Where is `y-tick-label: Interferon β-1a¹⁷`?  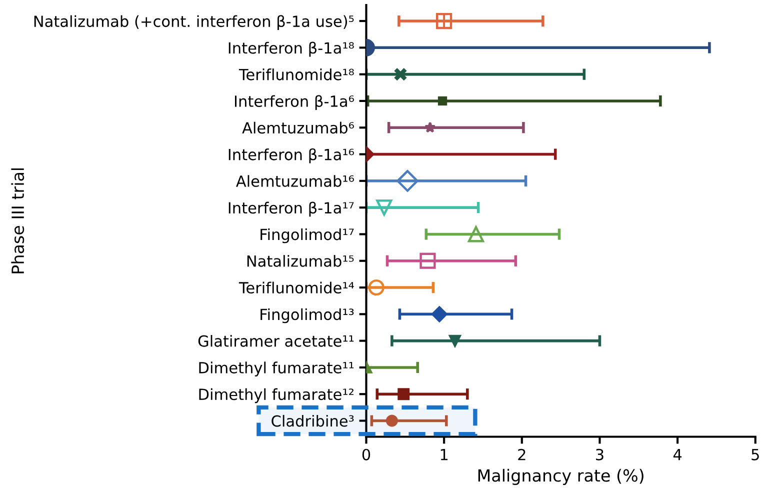
y-tick-label: Interferon β-1a¹⁷ is located at coordinates (291, 209).